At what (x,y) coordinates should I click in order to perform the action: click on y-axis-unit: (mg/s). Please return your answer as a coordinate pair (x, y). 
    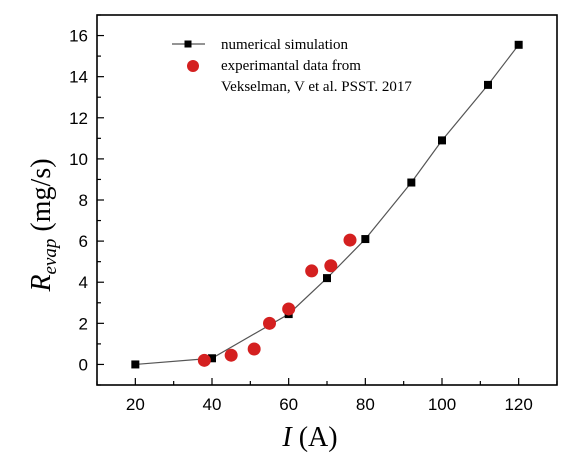
    Looking at the image, I should click on (41, 198).